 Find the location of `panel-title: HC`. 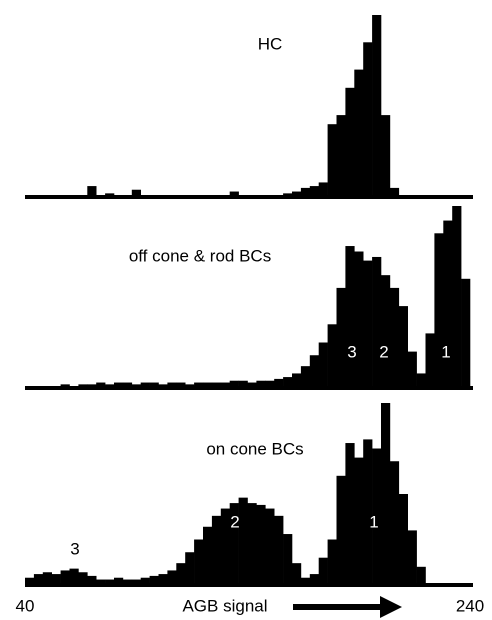

panel-title: HC is located at coordinates (270, 43).